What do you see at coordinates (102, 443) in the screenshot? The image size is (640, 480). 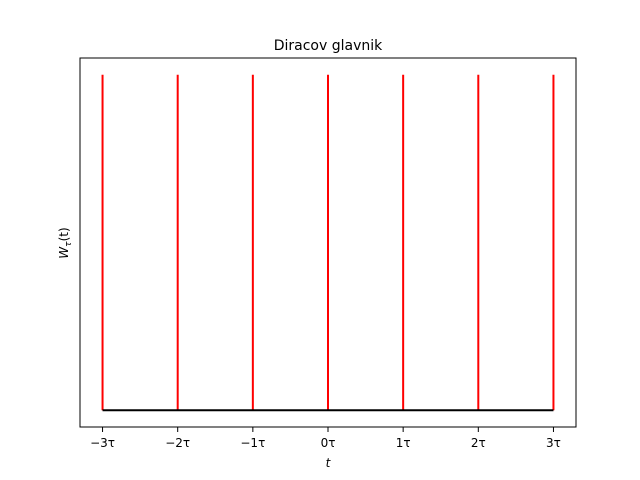 I see `x-tick-label-0: −3τ` at bounding box center [102, 443].